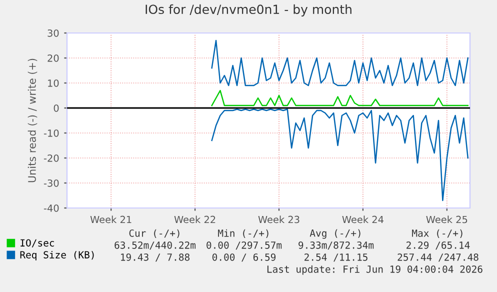  What do you see at coordinates (249, 10) in the screenshot?
I see `chart-title: IOs for /dev/nvme0n1 - by month` at bounding box center [249, 10].